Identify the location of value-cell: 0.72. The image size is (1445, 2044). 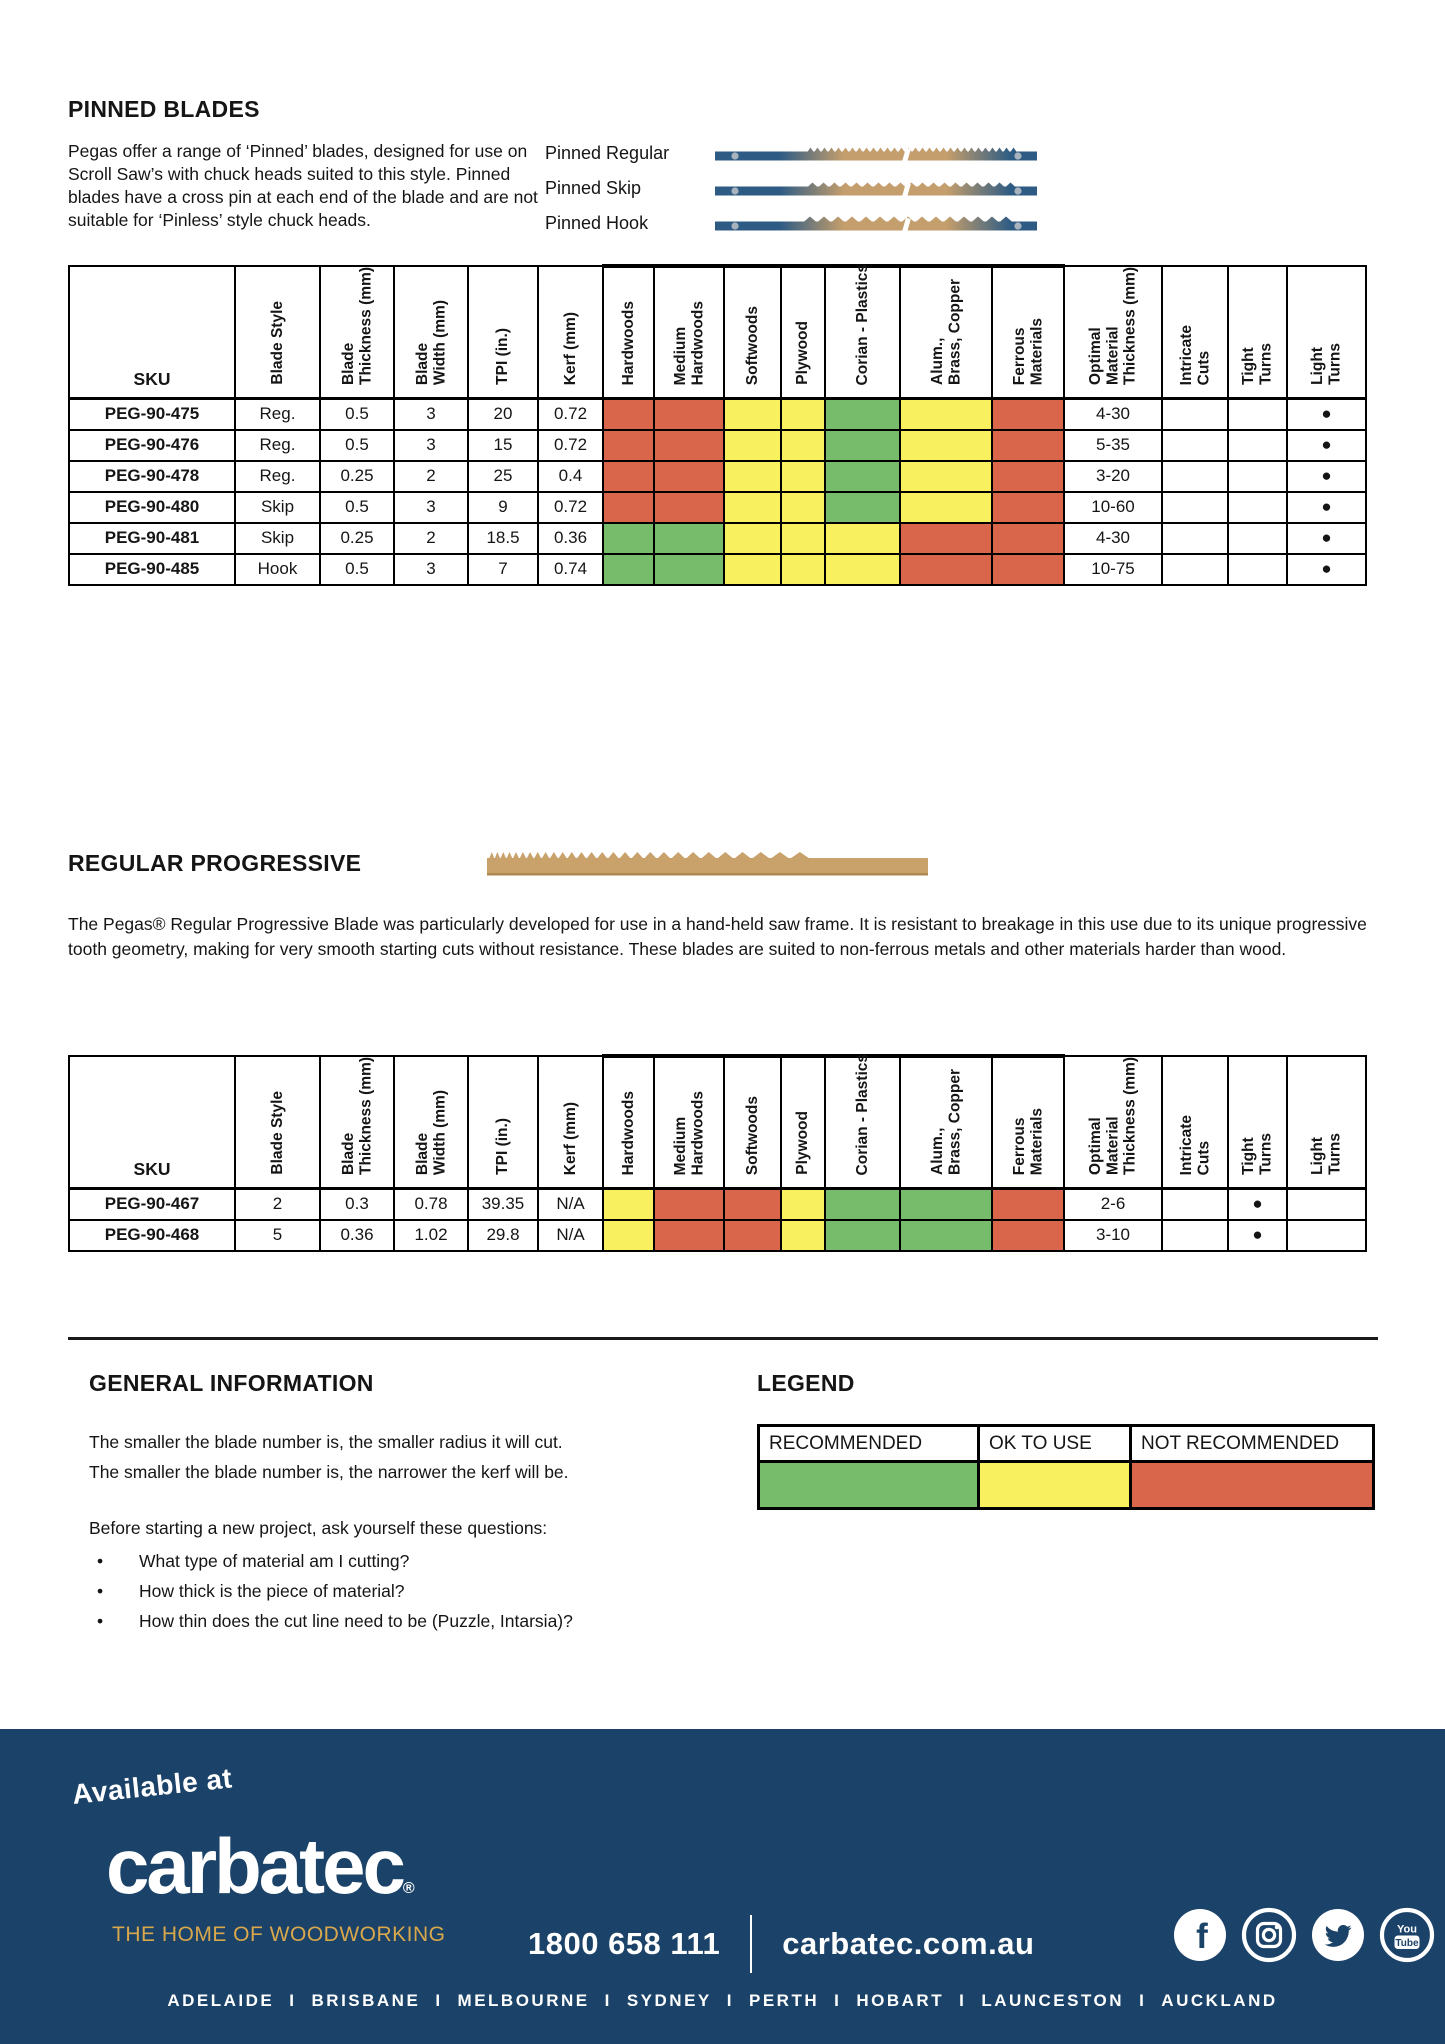
(570, 414).